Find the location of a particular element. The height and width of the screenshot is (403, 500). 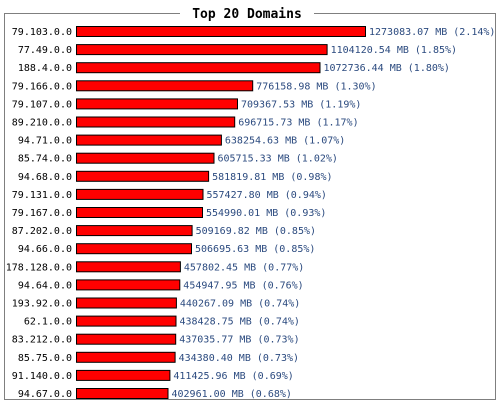

value-label: 509169.82 MB (0.85%) is located at coordinates (256, 231).